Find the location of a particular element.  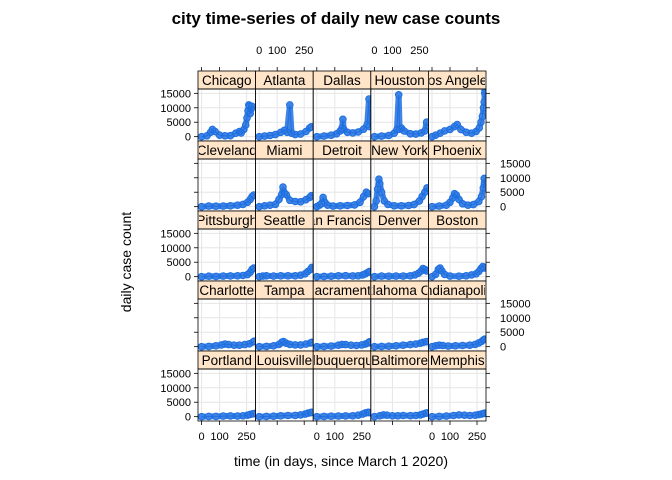

panel-strip-label: Boston is located at coordinates (457, 220).